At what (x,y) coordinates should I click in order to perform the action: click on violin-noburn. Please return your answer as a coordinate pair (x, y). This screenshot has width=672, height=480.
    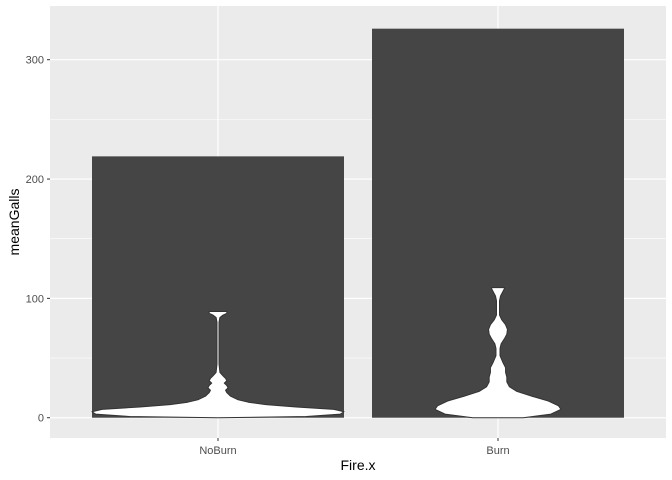
    Looking at the image, I should click on (218, 365).